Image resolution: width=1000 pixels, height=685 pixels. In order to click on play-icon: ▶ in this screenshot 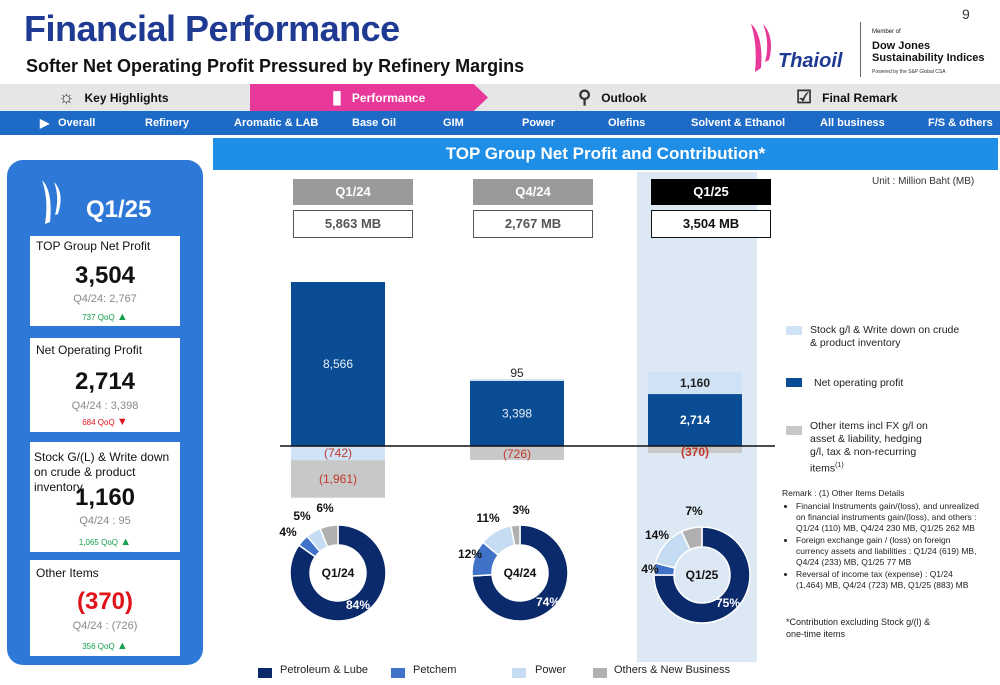, I will do `click(45, 123)`.